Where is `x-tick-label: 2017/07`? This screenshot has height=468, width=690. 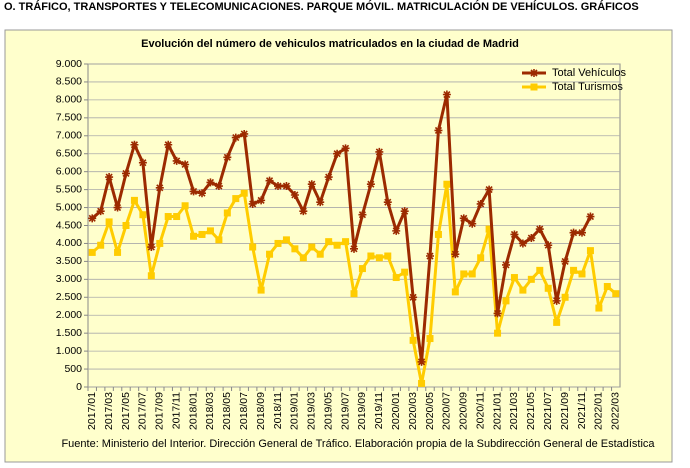
x-tick-label: 2017/07 is located at coordinates (143, 411).